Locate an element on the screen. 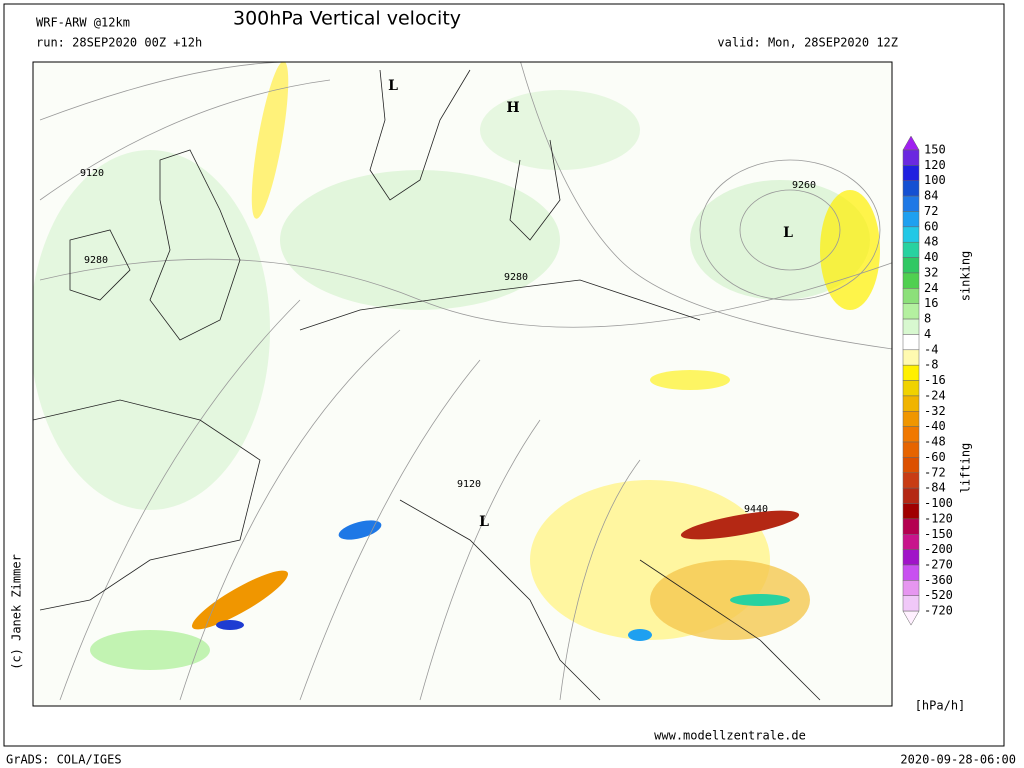 Image resolution: width=1024 pixels, height=768 pixels. colorbar-level-label: 24 is located at coordinates (931, 288).